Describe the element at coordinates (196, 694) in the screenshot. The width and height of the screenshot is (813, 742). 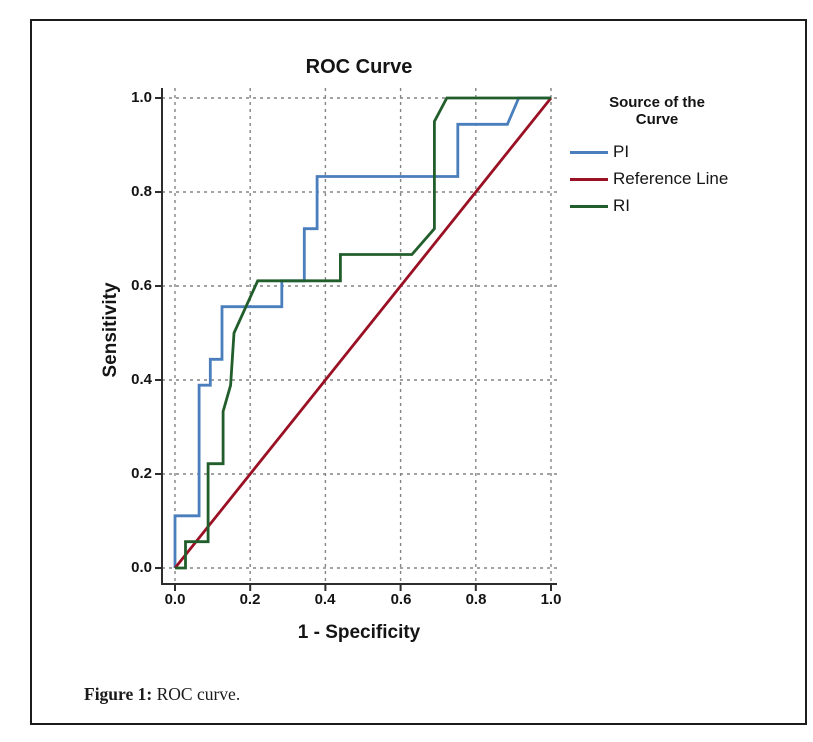
I see `figure-caption-text: ROC curve.` at that location.